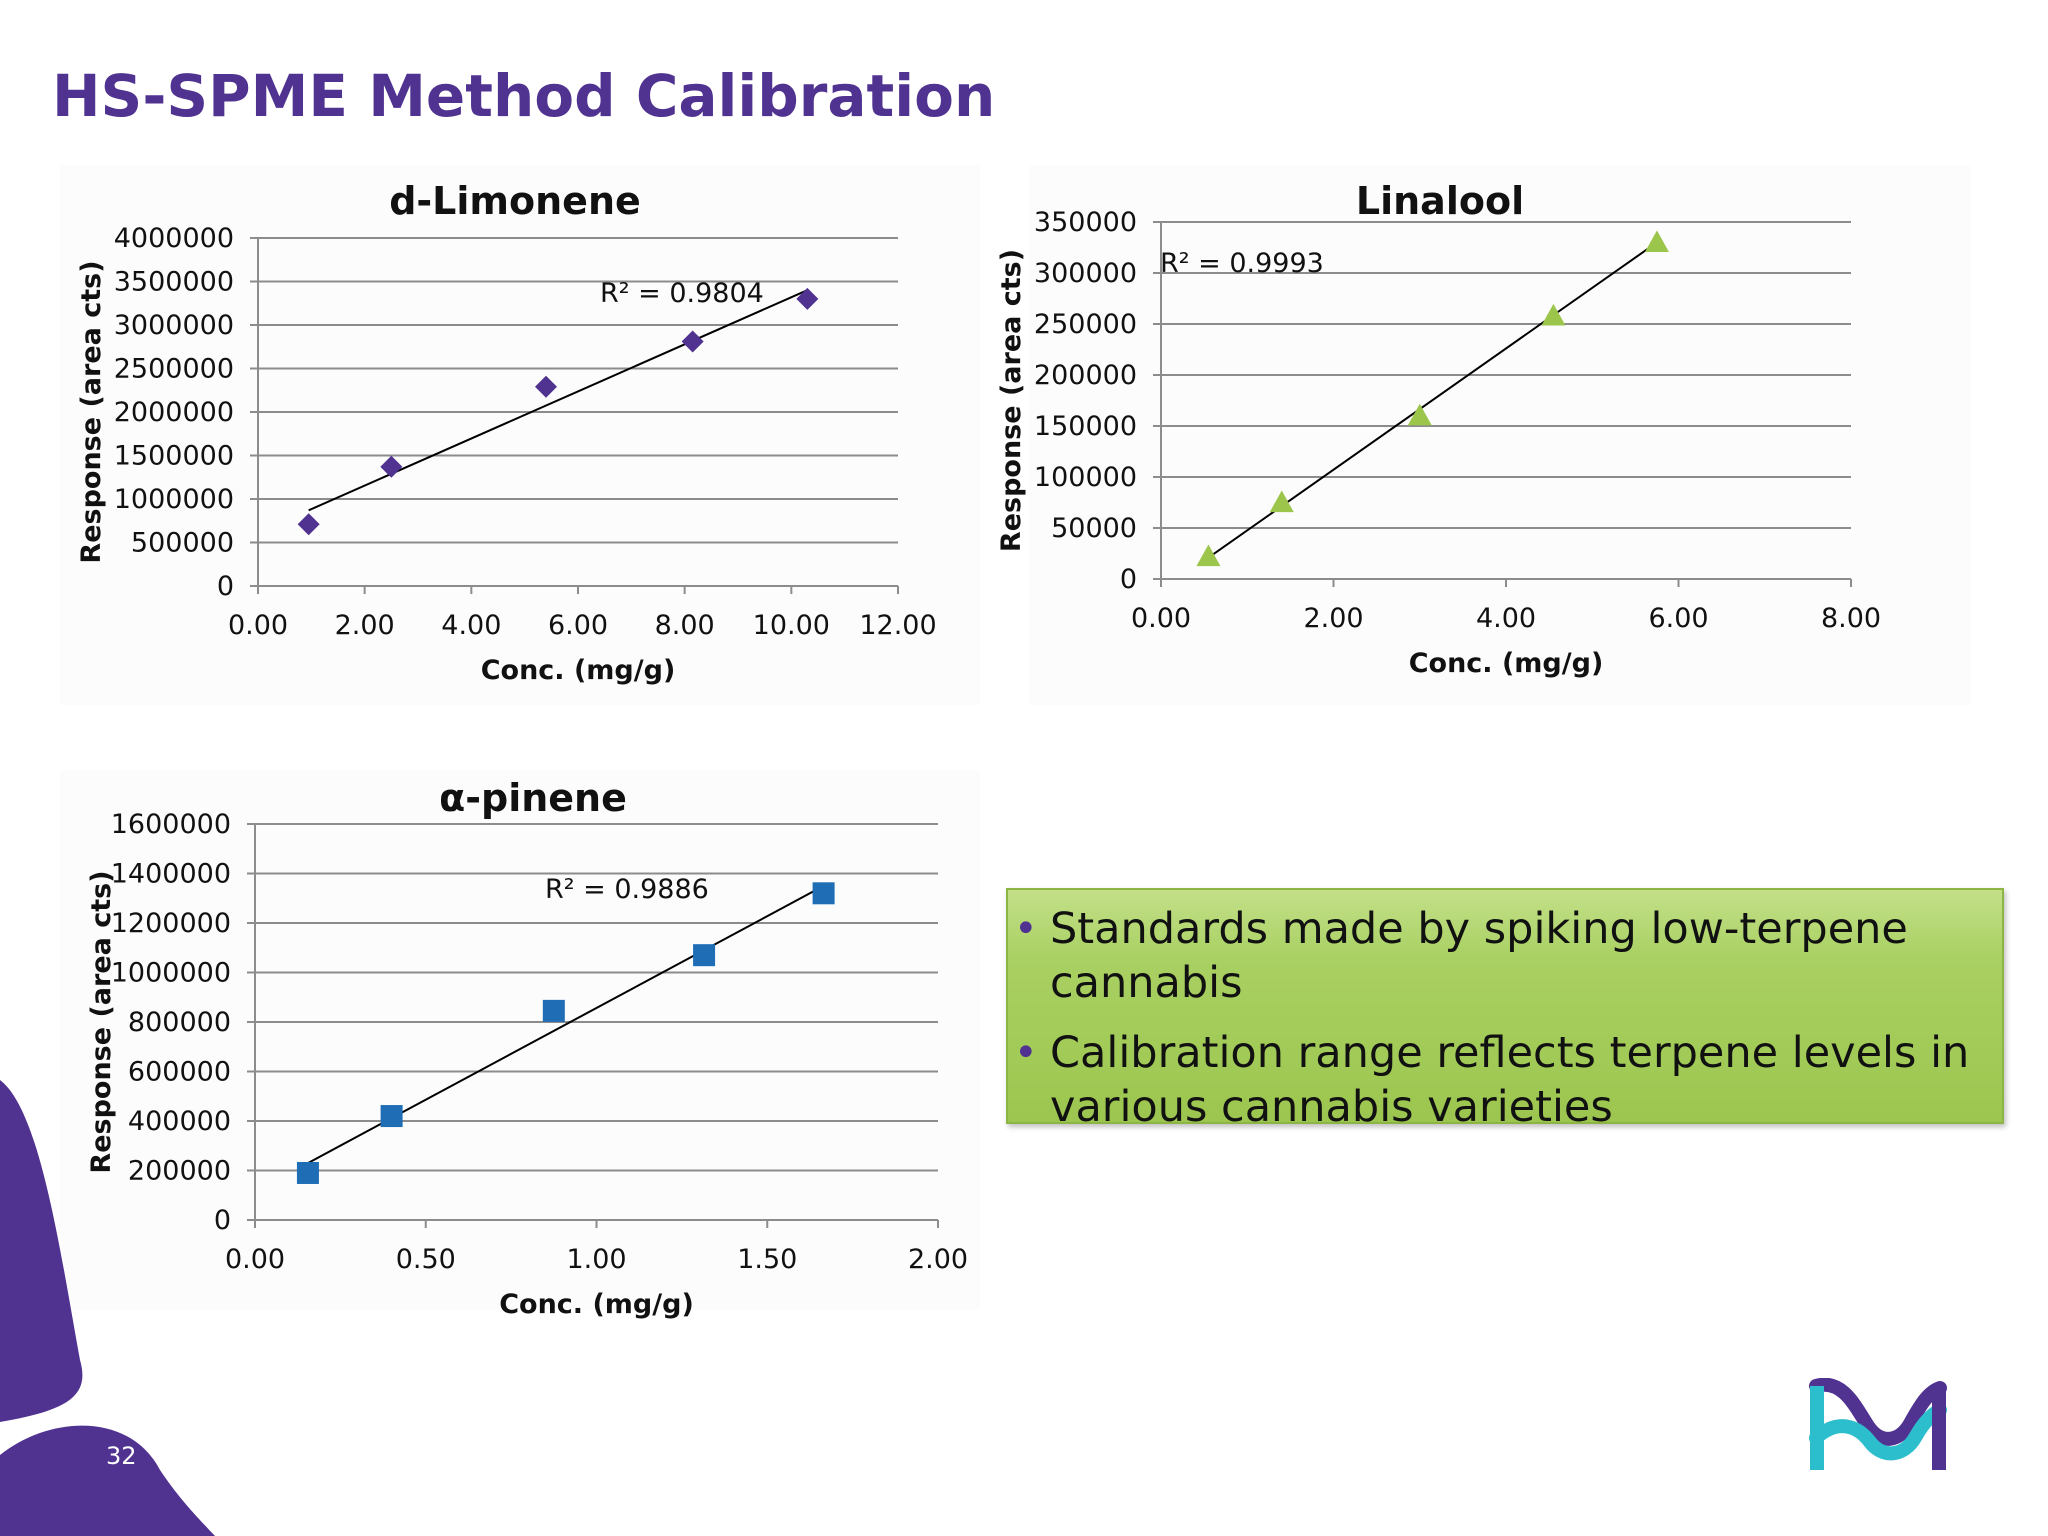  Describe the element at coordinates (174, 412) in the screenshot. I see `y-tick-label: 2000000` at that location.